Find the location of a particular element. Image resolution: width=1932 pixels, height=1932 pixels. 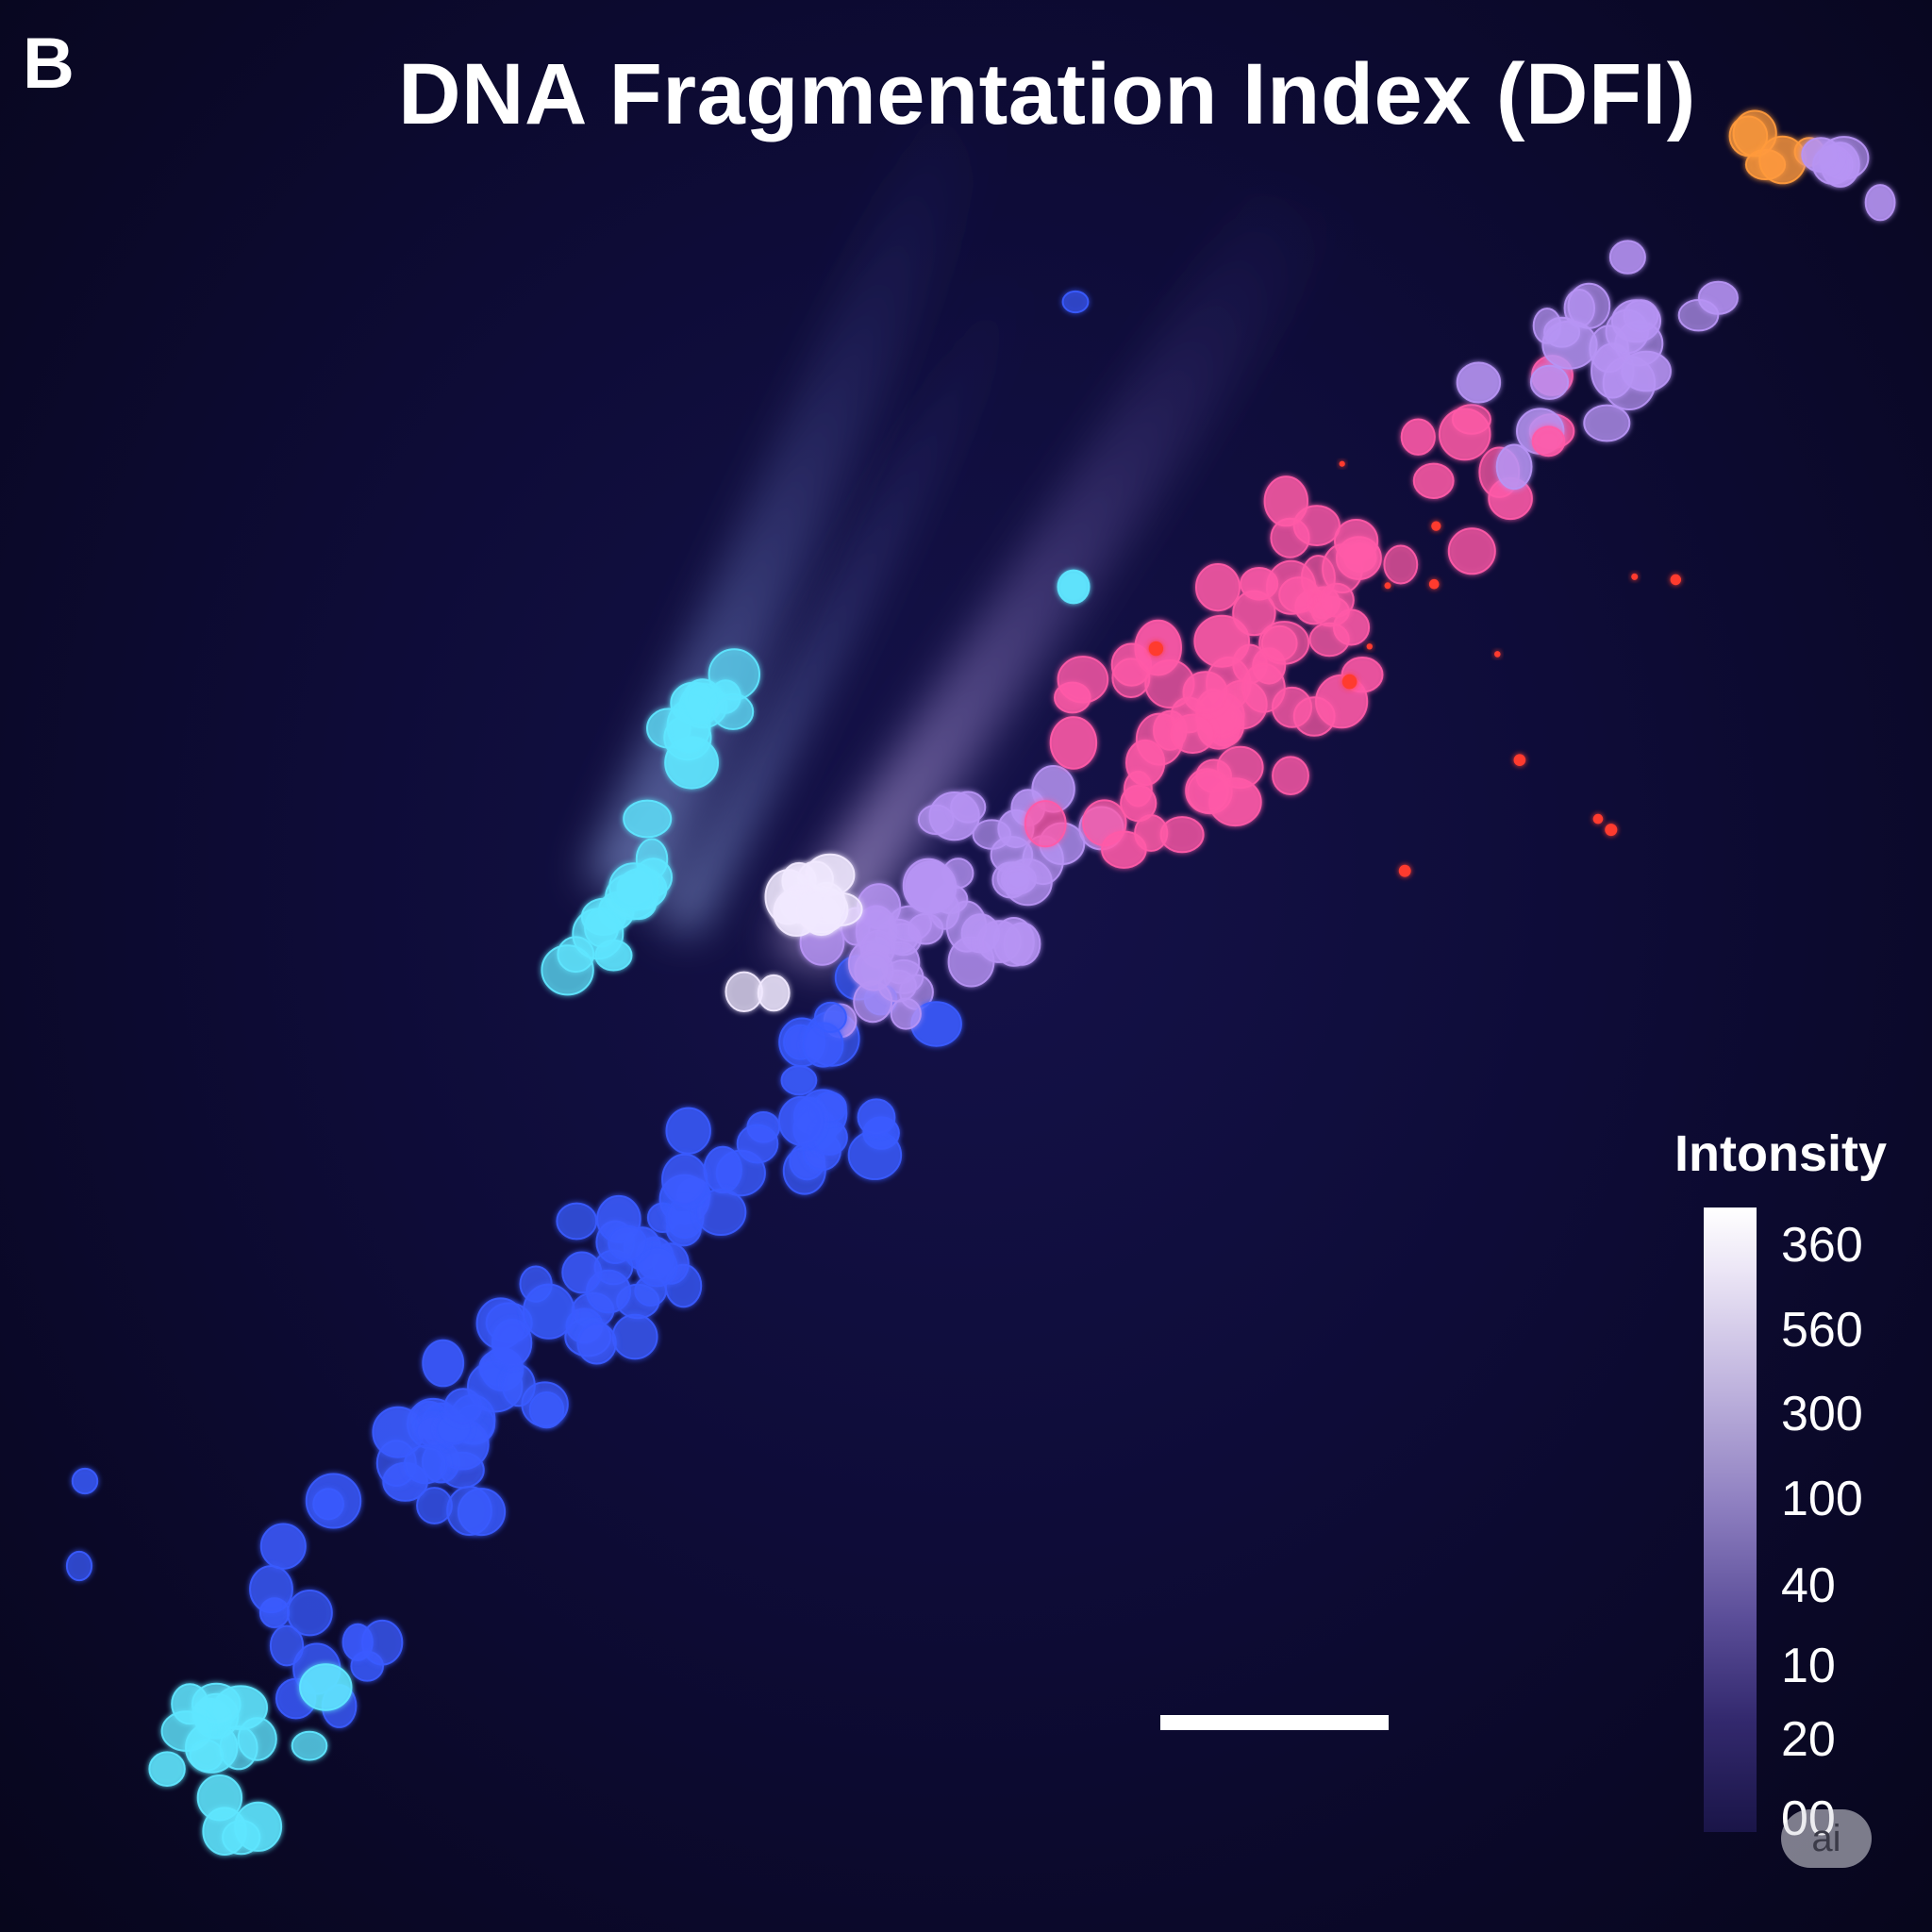

colorbar-tick-label: 100 is located at coordinates (1822, 1499).